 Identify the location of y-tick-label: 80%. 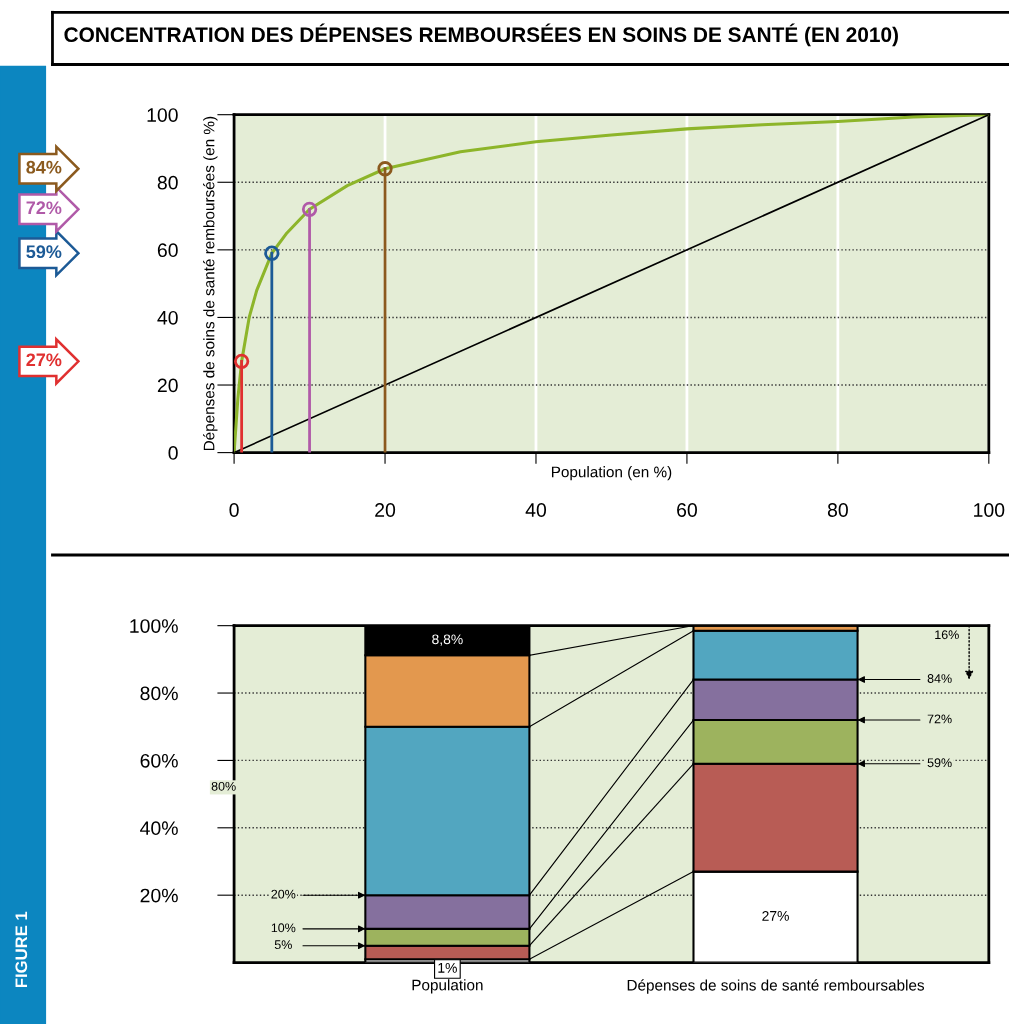
(159, 693).